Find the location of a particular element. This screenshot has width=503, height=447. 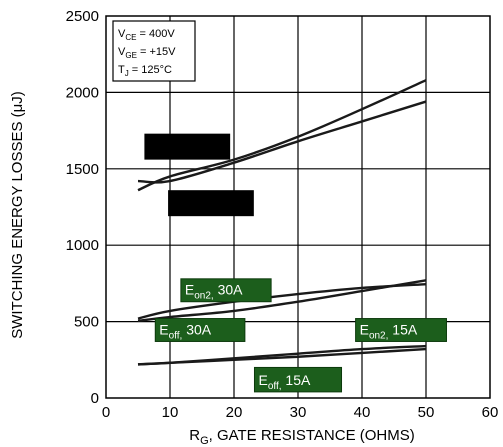

series-tag-label: Eon2, 15A is located at coordinates (389, 331).